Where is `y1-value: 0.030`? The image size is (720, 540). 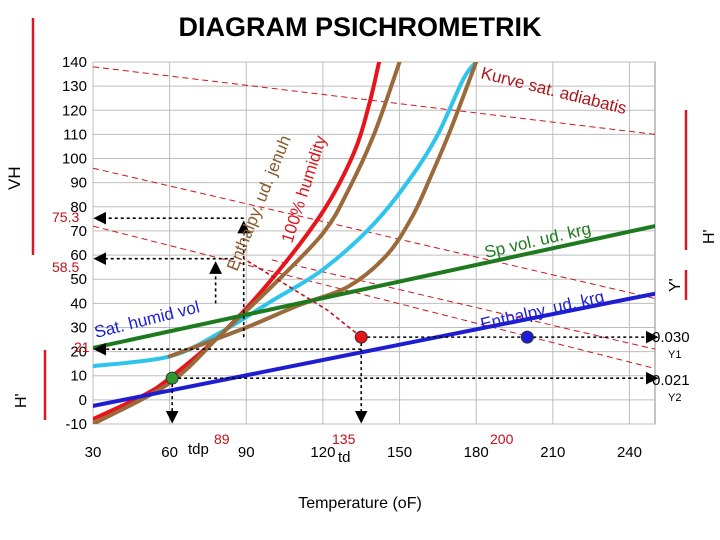
y1-value: 0.030 is located at coordinates (671, 337).